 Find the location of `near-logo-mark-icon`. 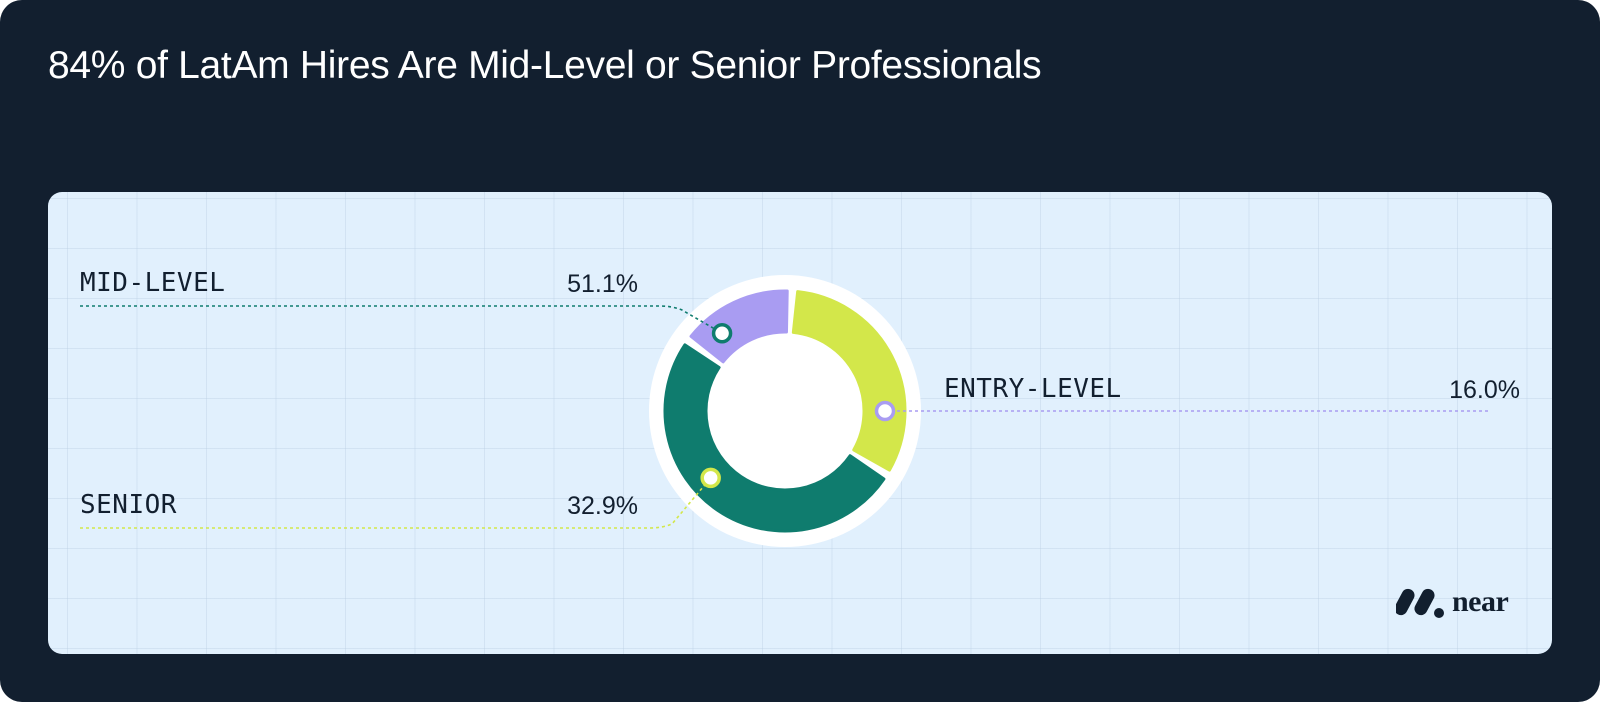

near-logo-mark-icon is located at coordinates (1420, 603).